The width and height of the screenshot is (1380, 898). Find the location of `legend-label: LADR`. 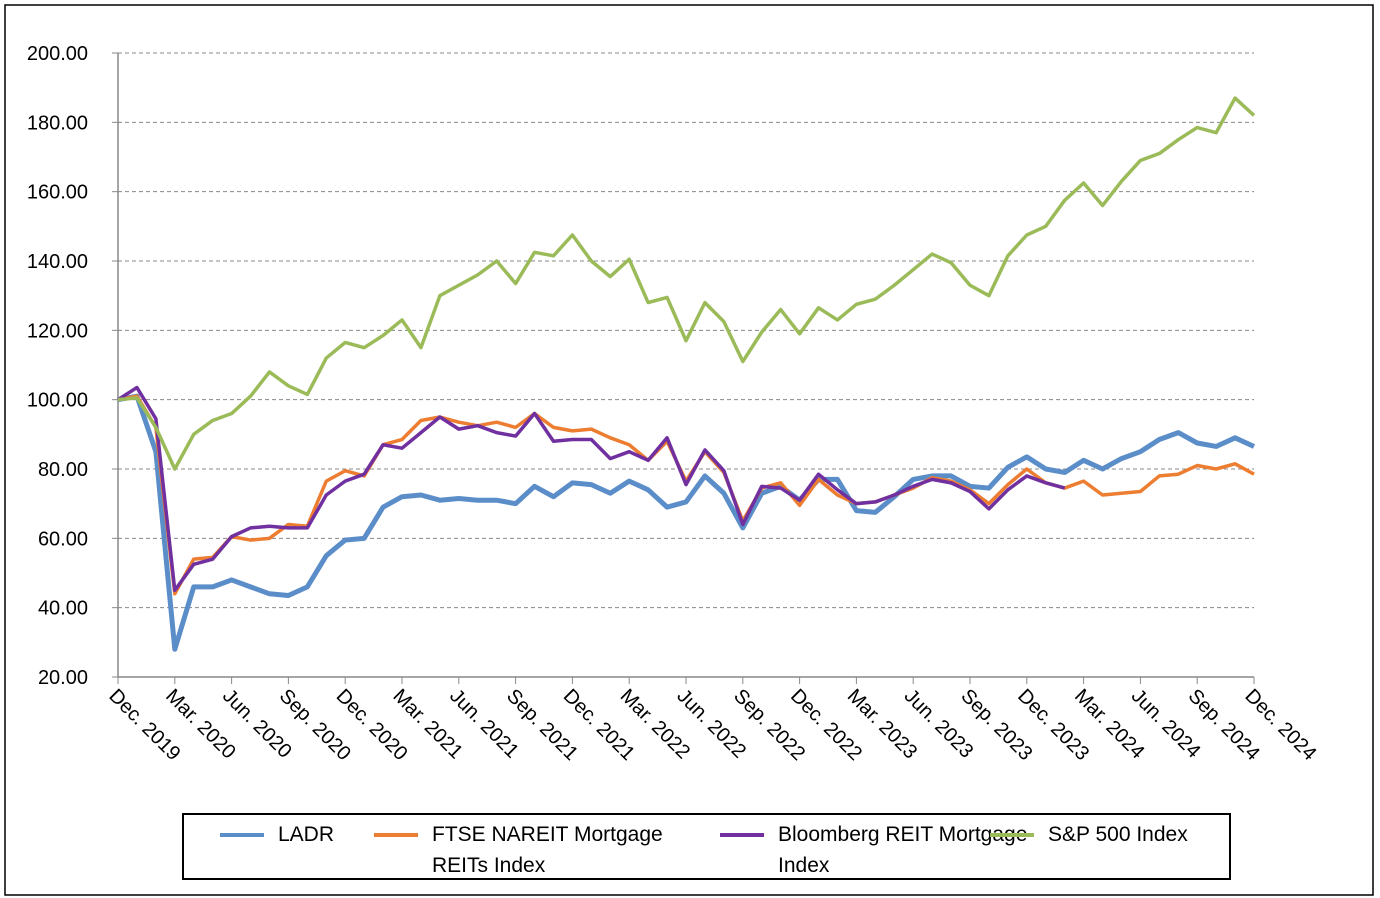

legend-label: LADR is located at coordinates (306, 834).